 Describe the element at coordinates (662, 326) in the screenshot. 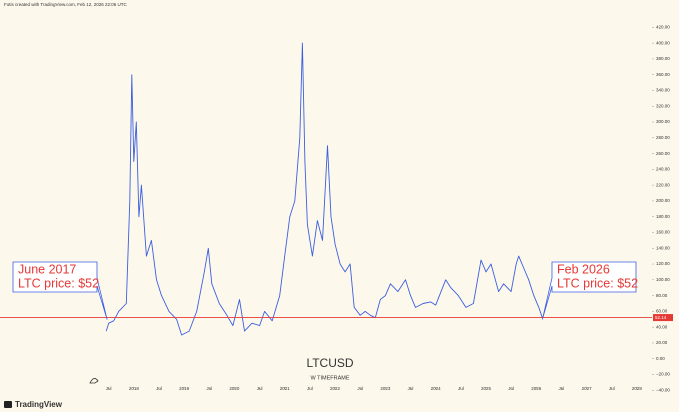

I see `y-tick-label: 40.00` at that location.